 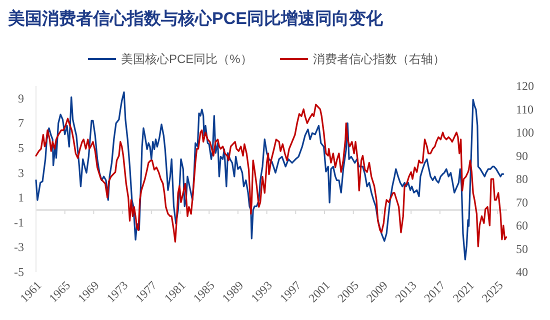 I want to click on y2-tick-label: 80, so click(x=522, y=179).